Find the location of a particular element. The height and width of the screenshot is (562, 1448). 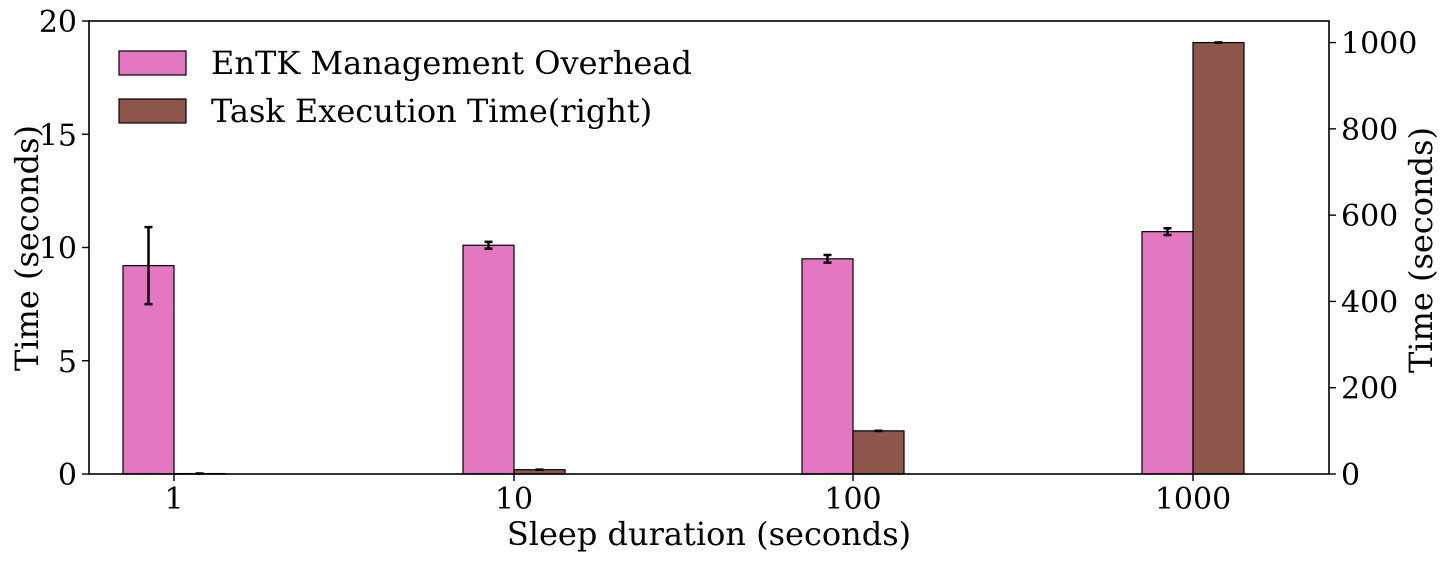

right-y-tick-label-1000: 1000 is located at coordinates (1379, 44).